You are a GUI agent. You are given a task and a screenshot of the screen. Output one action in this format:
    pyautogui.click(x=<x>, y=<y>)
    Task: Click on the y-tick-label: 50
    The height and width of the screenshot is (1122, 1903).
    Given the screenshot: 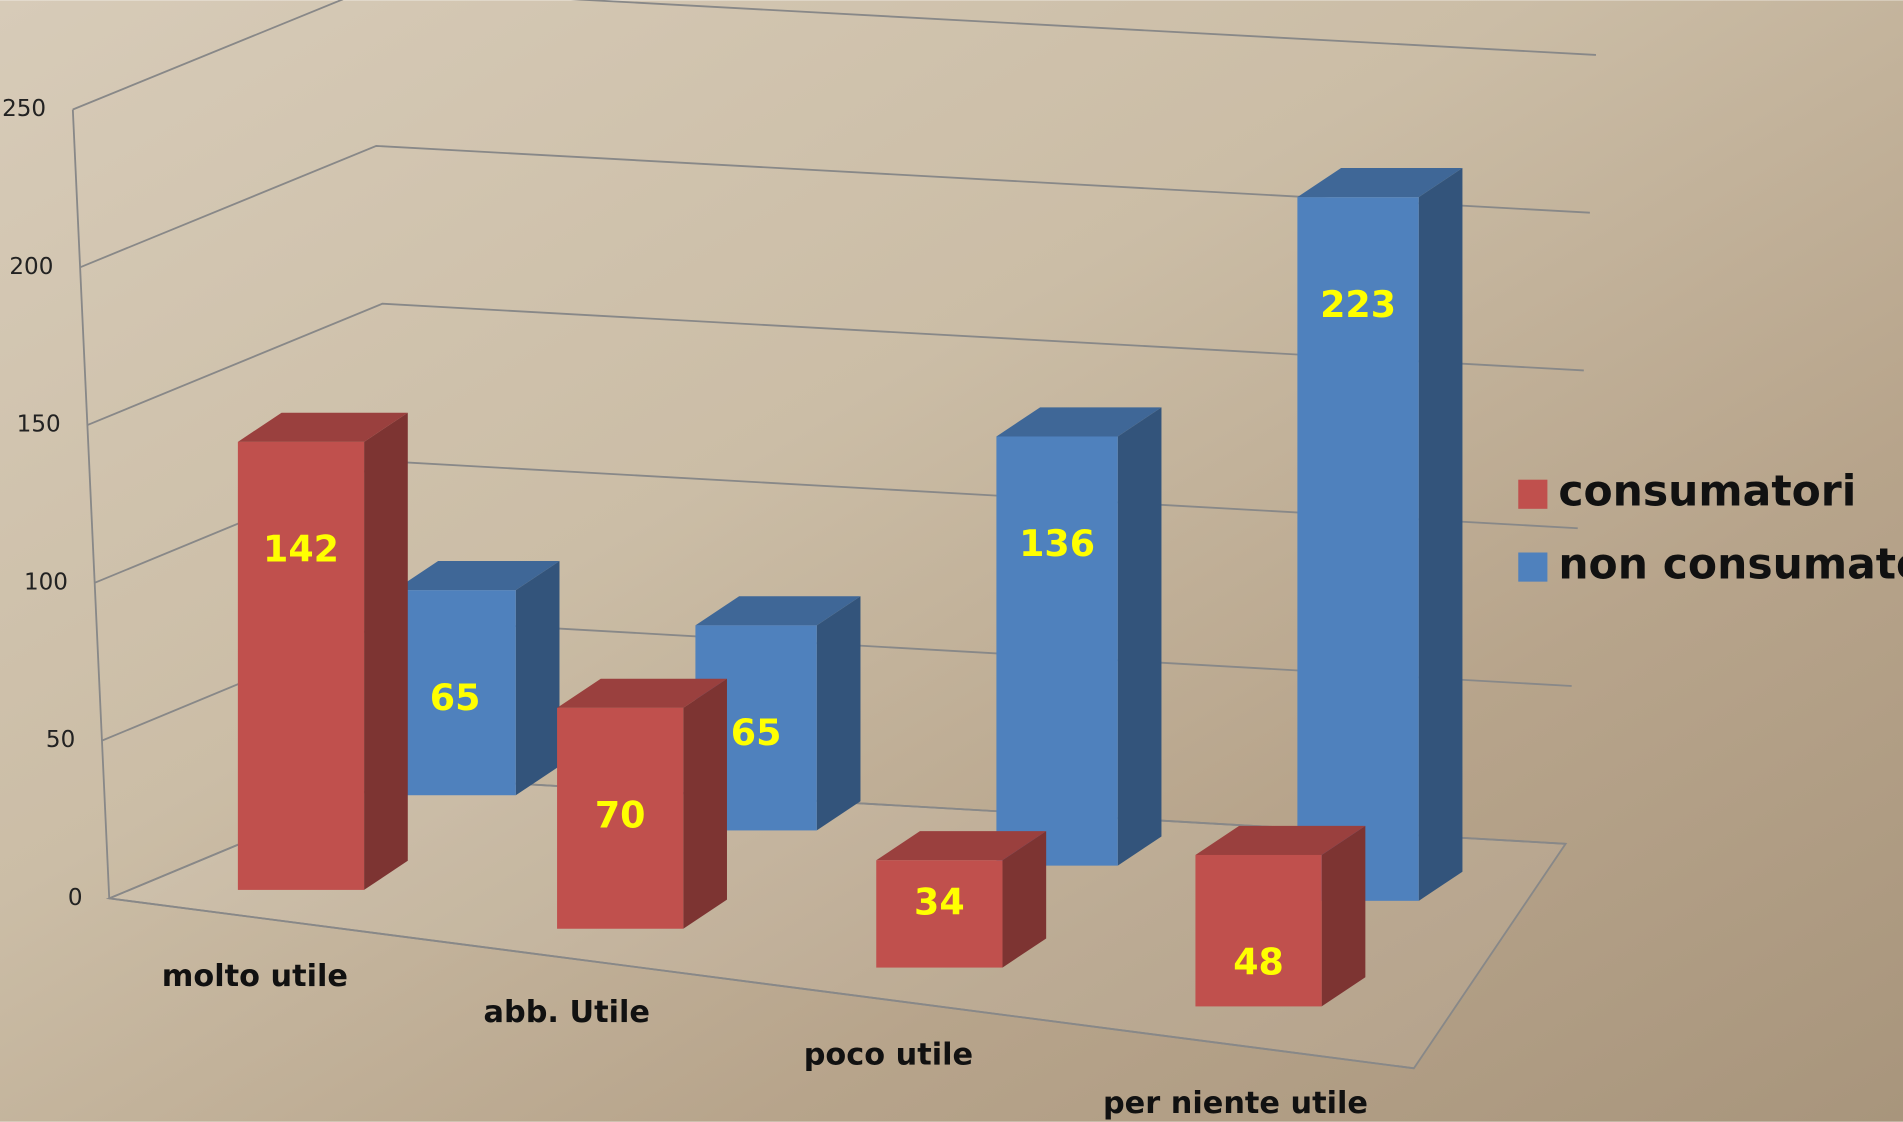 What is the action you would take?
    pyautogui.click(x=60, y=740)
    